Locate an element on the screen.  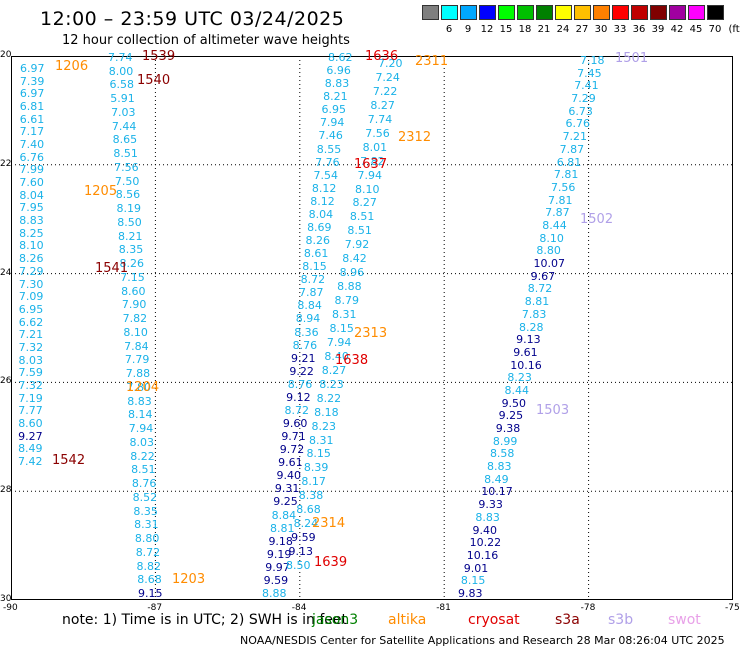
latitude-label: 24 is located at coordinates (6, 272).